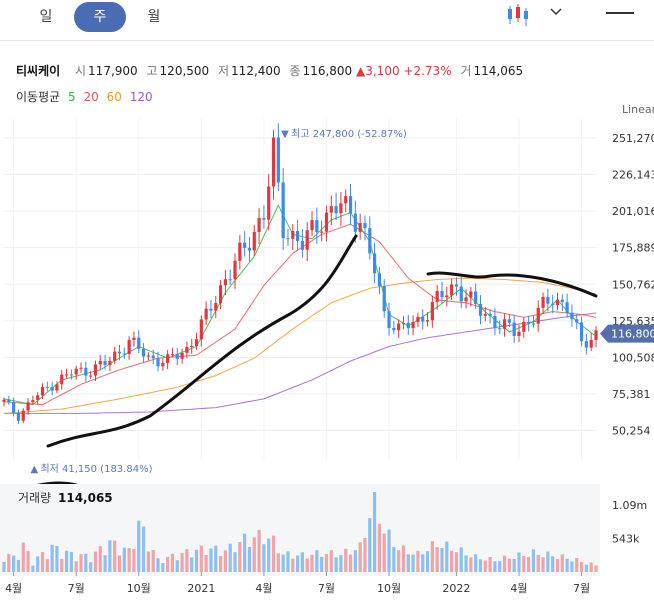  What do you see at coordinates (620, 13) in the screenshot?
I see `menu-icon` at bounding box center [620, 13].